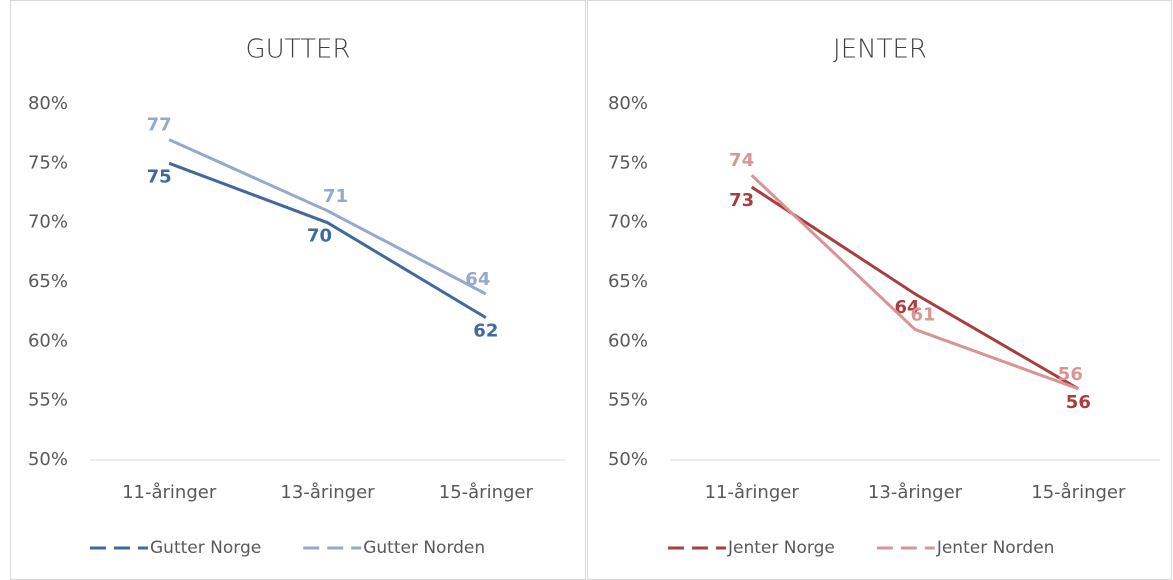  Describe the element at coordinates (159, 176) in the screenshot. I see `data-label: 75` at that location.